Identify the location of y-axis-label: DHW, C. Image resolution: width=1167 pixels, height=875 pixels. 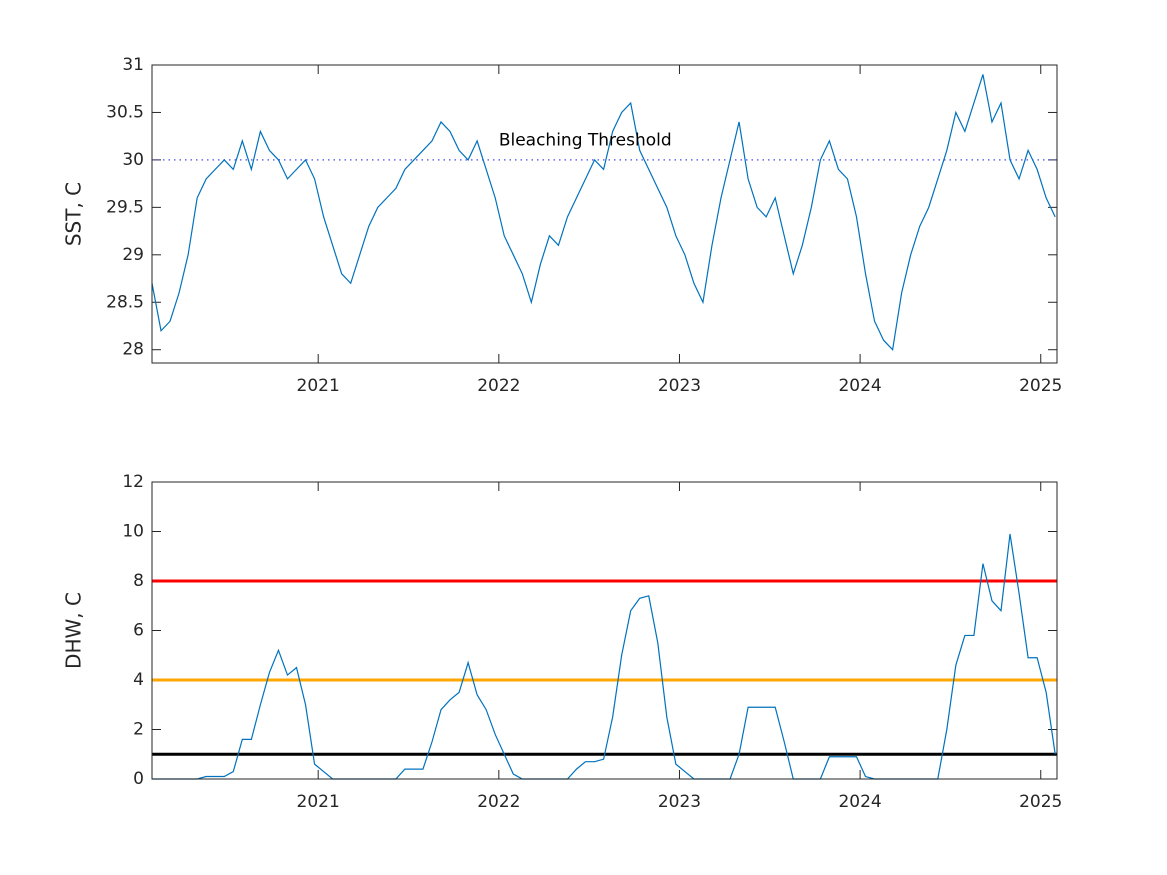
(74, 630).